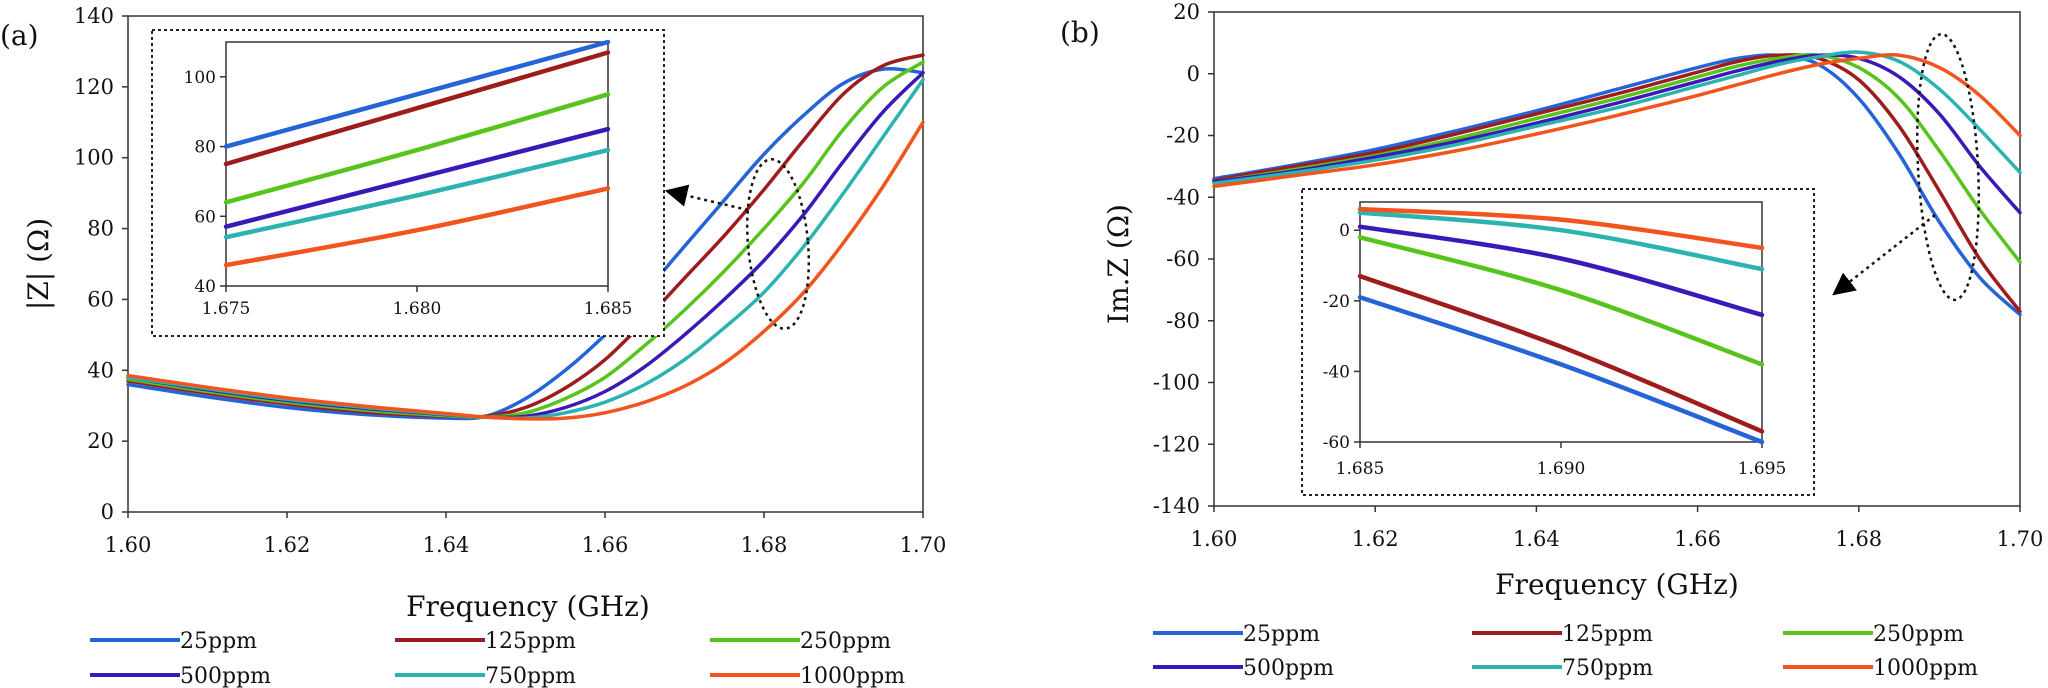 This screenshot has height=688, width=2048. Describe the element at coordinates (1176, 444) in the screenshot. I see `b-y-tick-label: -120` at that location.